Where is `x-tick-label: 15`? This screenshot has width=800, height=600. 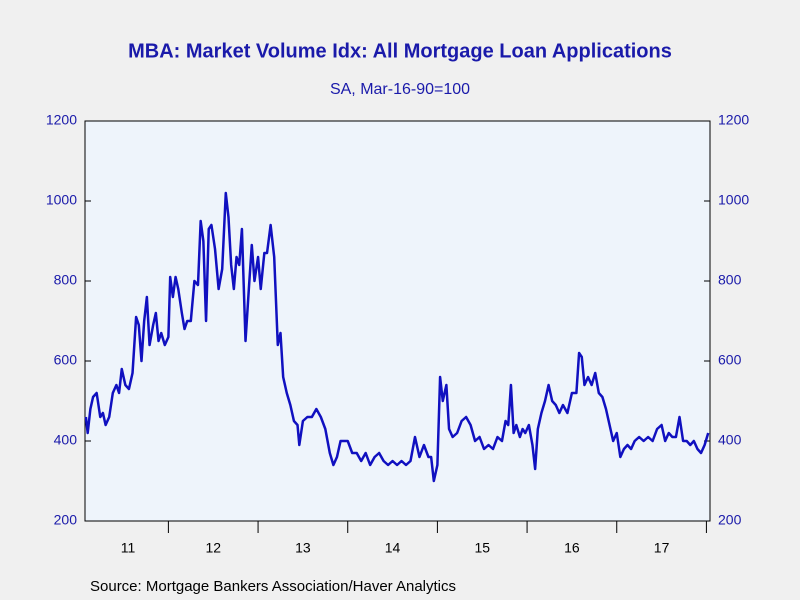
x-tick-label: 15 is located at coordinates (482, 548).